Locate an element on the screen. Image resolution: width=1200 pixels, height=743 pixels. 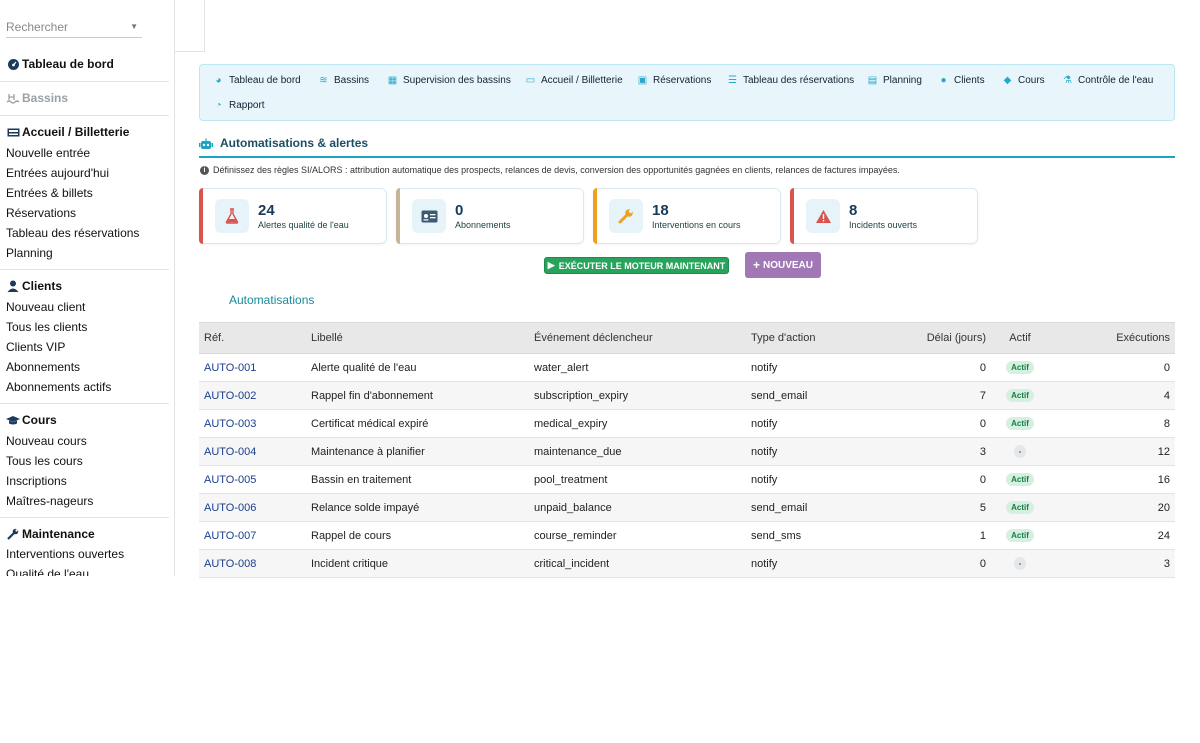
sidebar-item-active-subscriptions: Abonnements actifs is located at coordinates (59, 387).